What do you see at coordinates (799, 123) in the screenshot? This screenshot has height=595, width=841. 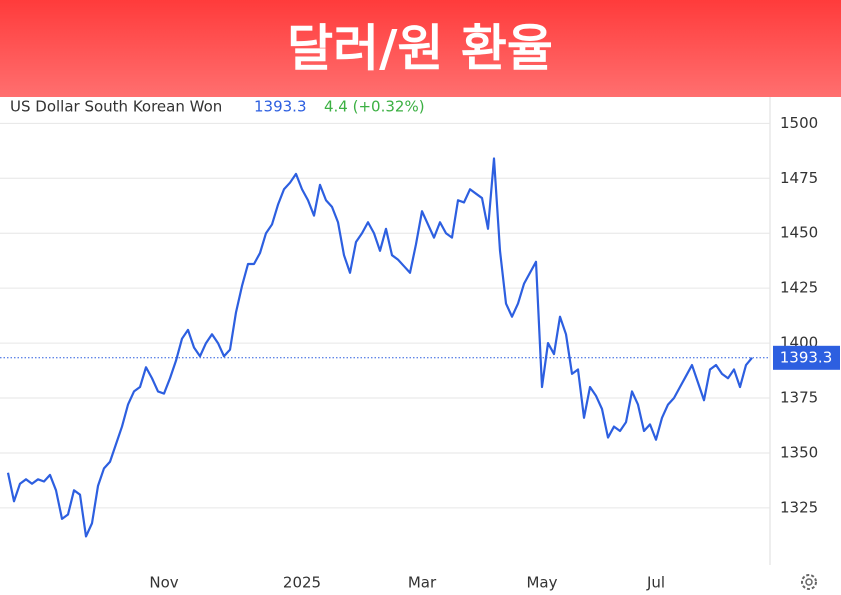 I see `y-tick-label: 1500` at bounding box center [799, 123].